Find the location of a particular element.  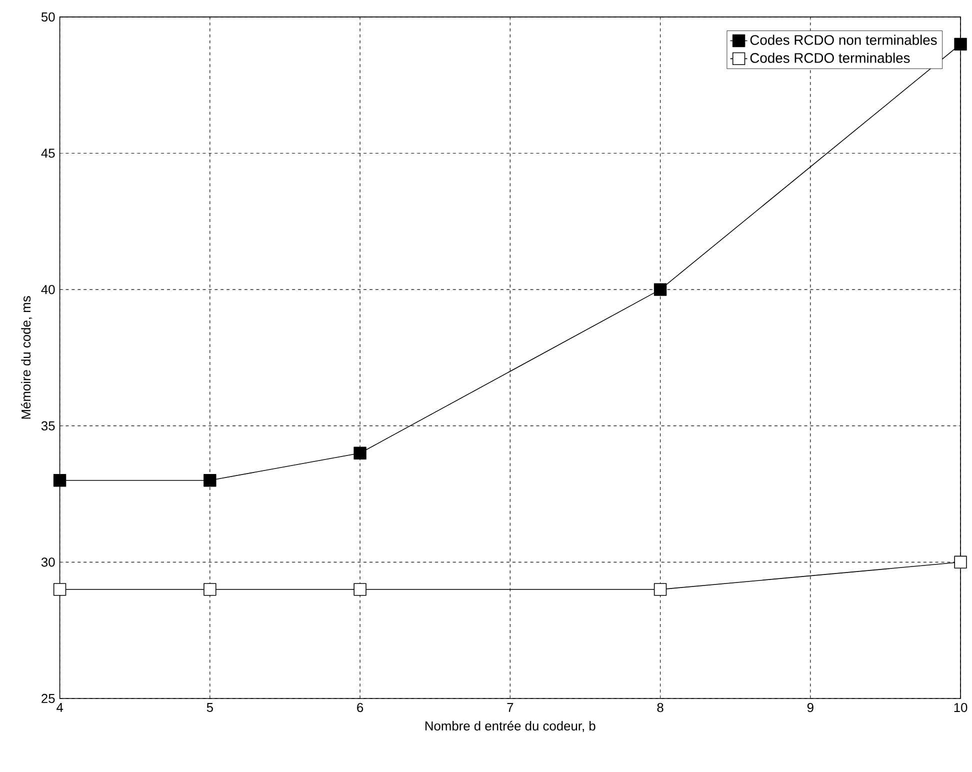

x-tick-label: 10 is located at coordinates (961, 707).